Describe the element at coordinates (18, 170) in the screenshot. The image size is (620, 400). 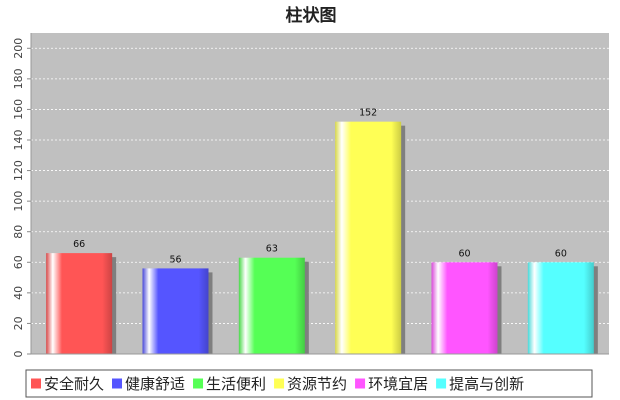
I see `y-tick-label: 120` at that location.